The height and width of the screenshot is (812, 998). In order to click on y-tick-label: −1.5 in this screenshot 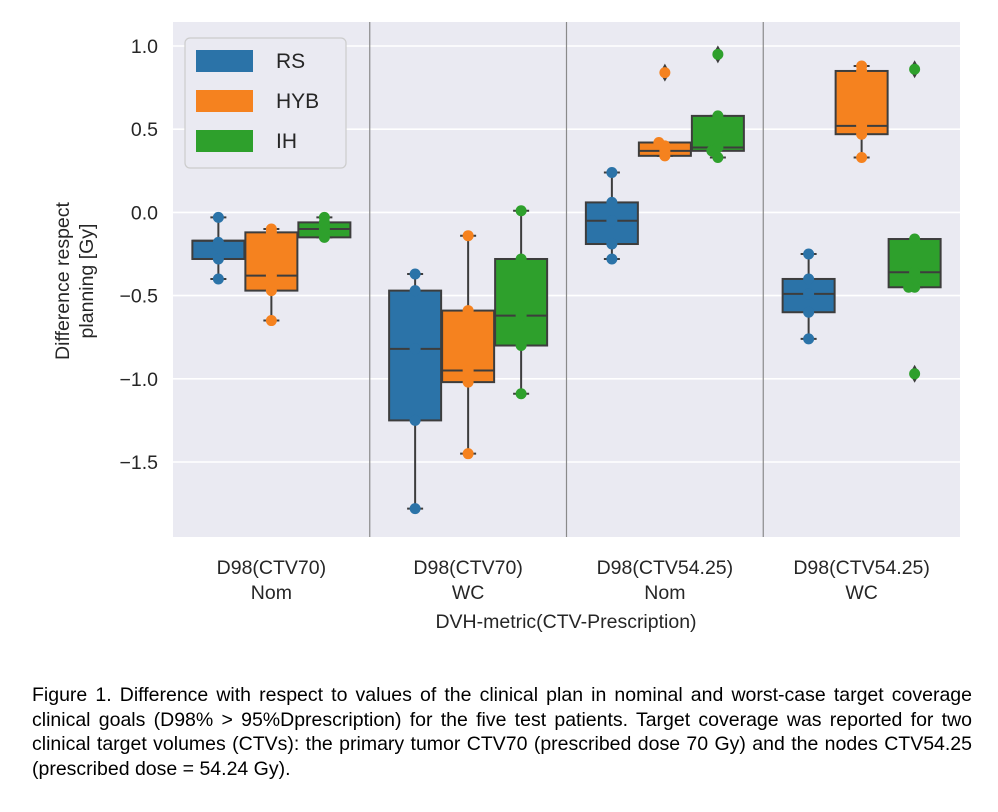, I will do `click(139, 463)`.